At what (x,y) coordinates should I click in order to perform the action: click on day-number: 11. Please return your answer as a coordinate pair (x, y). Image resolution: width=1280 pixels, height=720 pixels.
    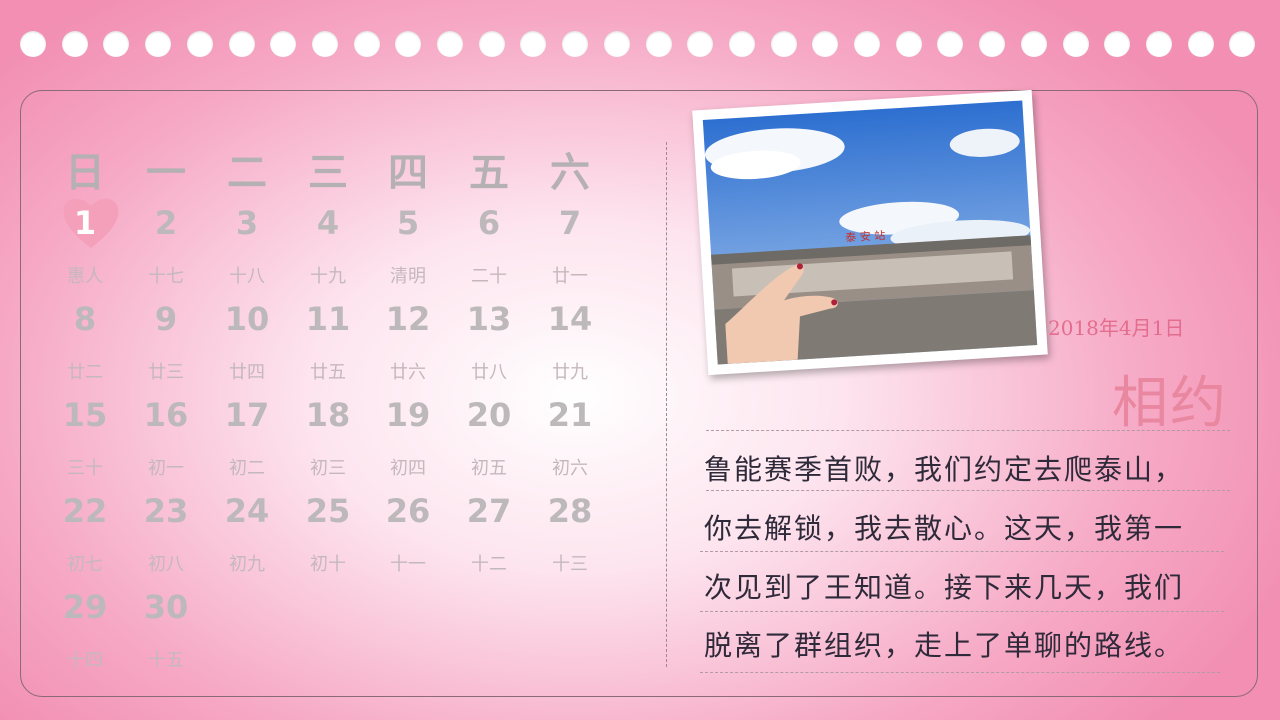
    Looking at the image, I should click on (328, 319).